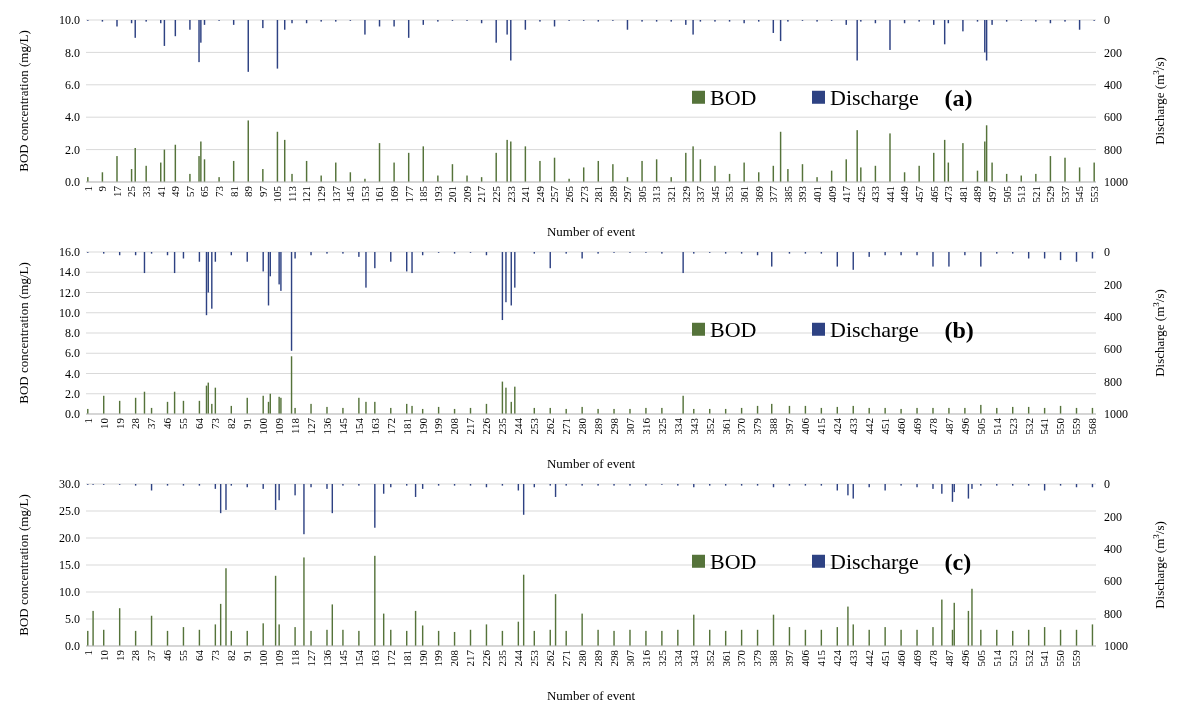  I want to click on x-tick-label: 298, so click(613, 658).